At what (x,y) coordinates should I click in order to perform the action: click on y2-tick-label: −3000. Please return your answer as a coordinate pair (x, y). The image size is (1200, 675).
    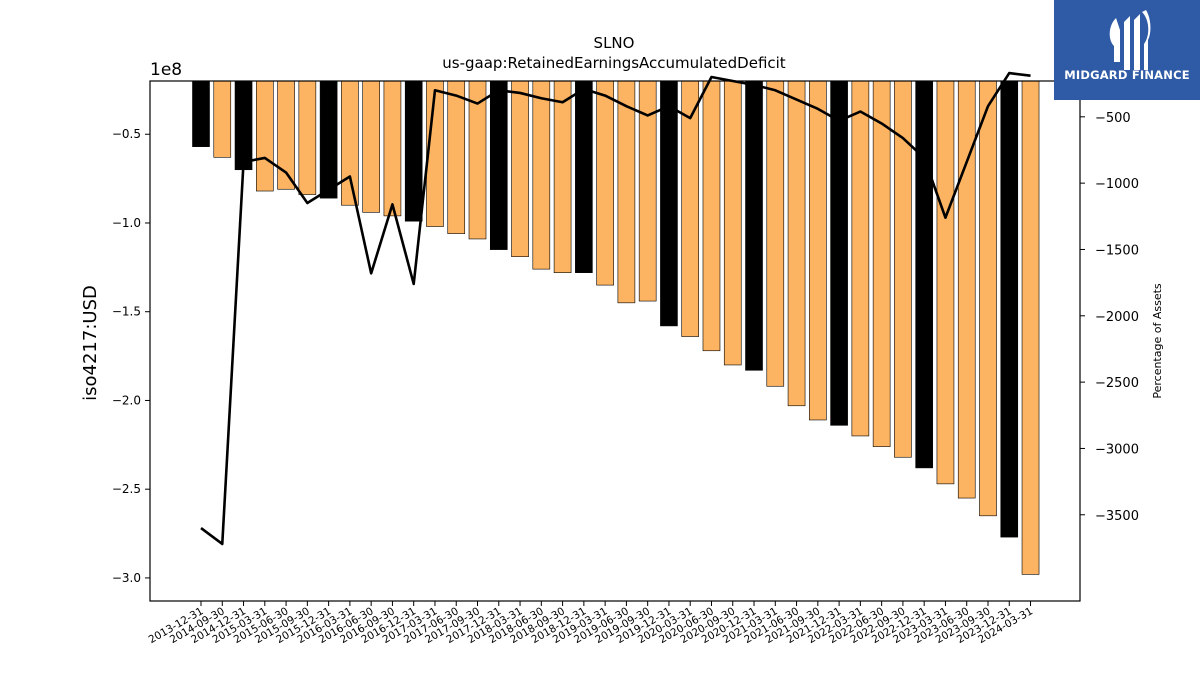
    Looking at the image, I should click on (1117, 449).